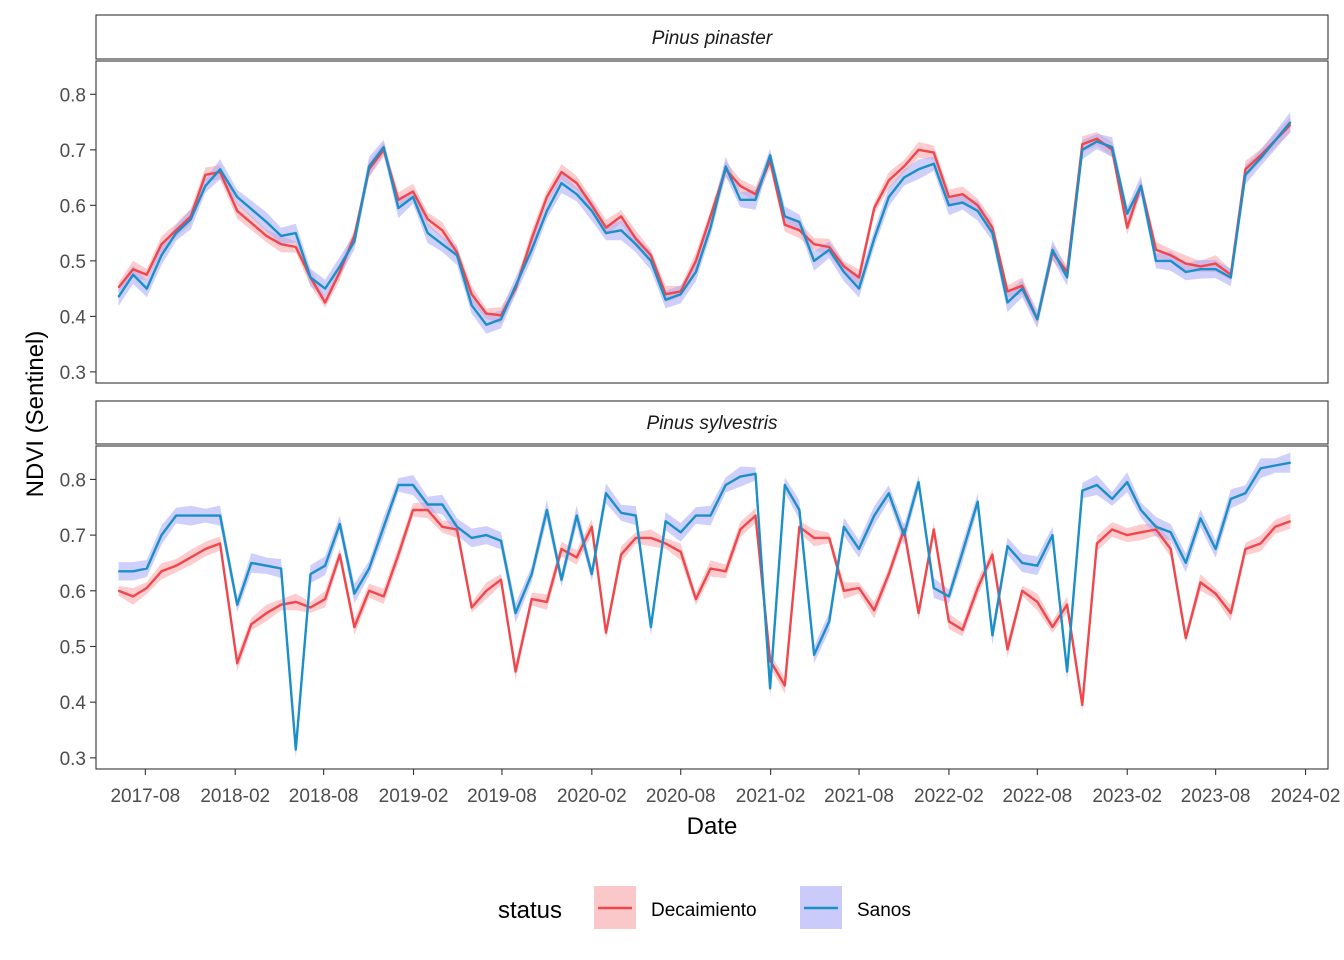  Describe the element at coordinates (73, 647) in the screenshot. I see `y-tick-label: 0.5` at that location.